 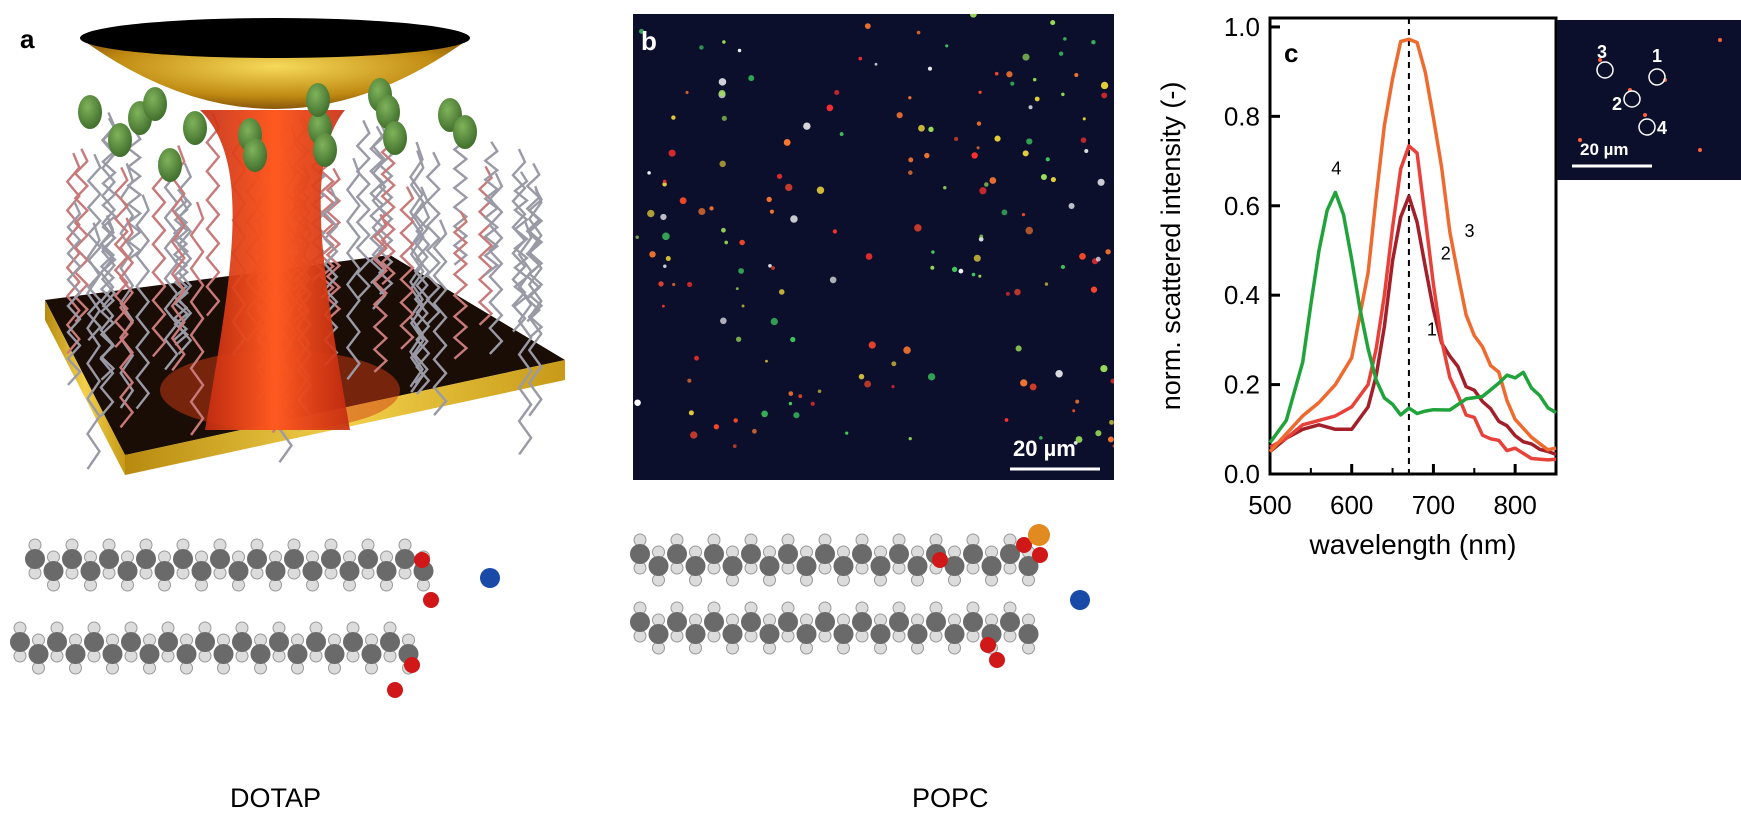 I want to click on y-tick-label: 1.0, so click(x=1242, y=27).